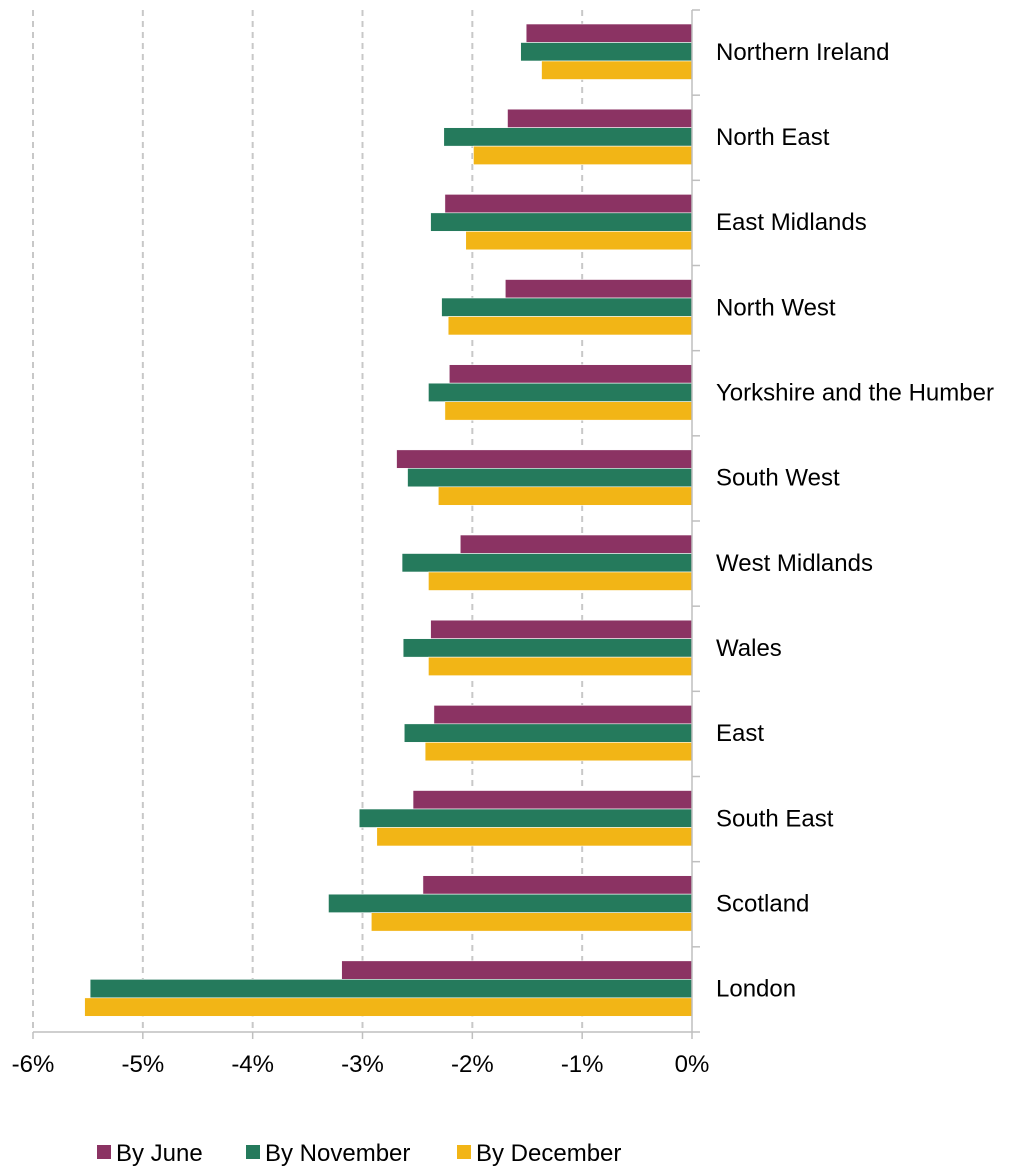 This screenshot has width=1033, height=1168. What do you see at coordinates (252, 1064) in the screenshot?
I see `x-tick-label: -4%` at bounding box center [252, 1064].